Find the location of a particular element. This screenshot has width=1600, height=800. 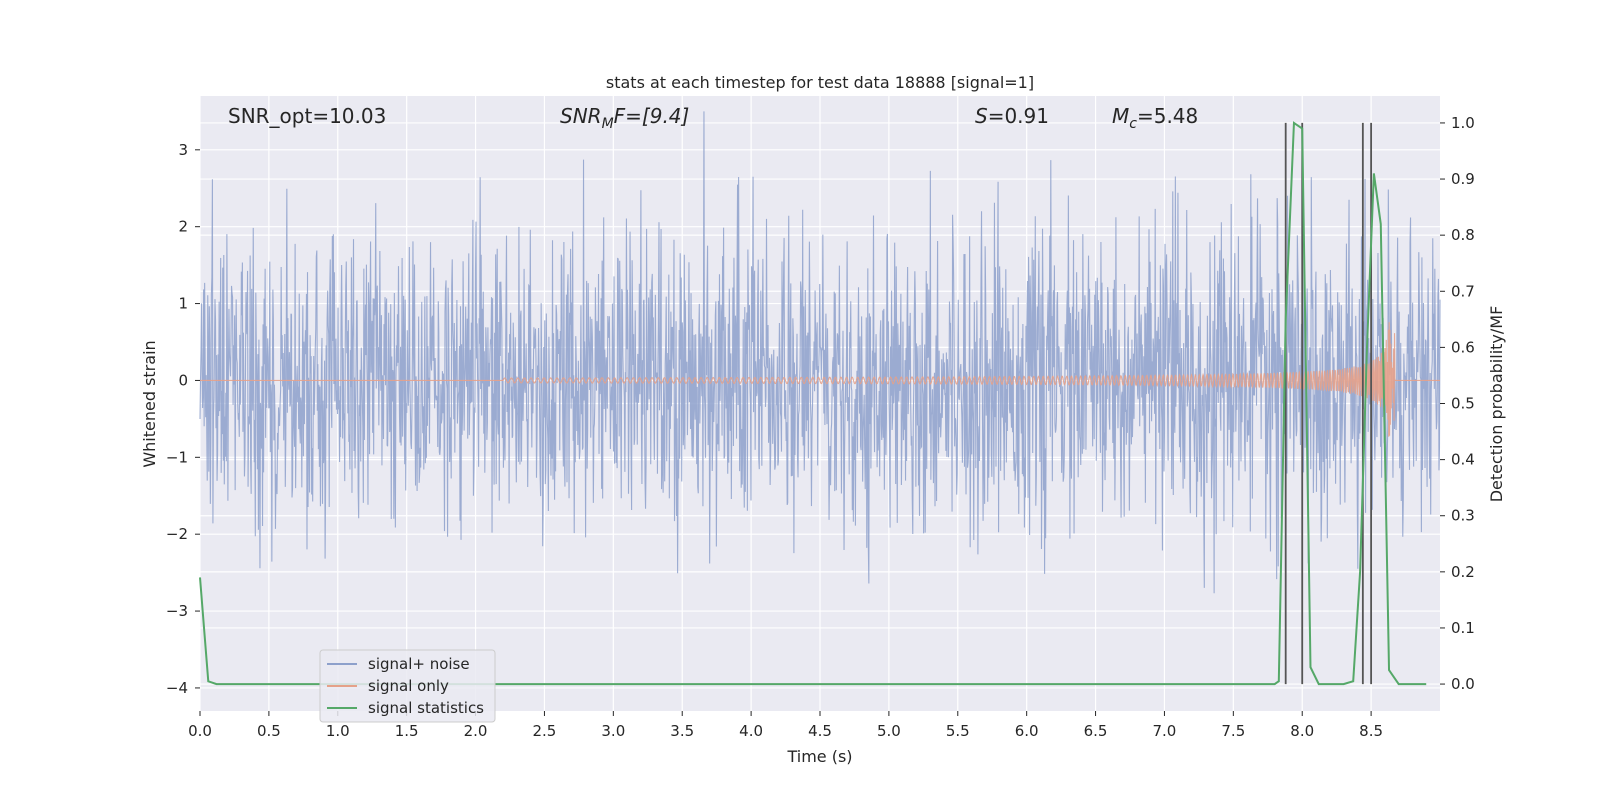

y2-tick-label: 0.0 is located at coordinates (1463, 684).